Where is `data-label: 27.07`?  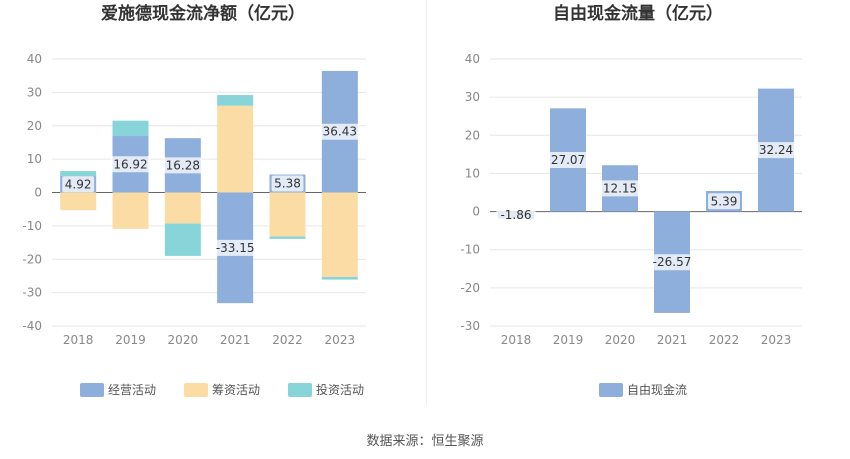 data-label: 27.07 is located at coordinates (568, 160).